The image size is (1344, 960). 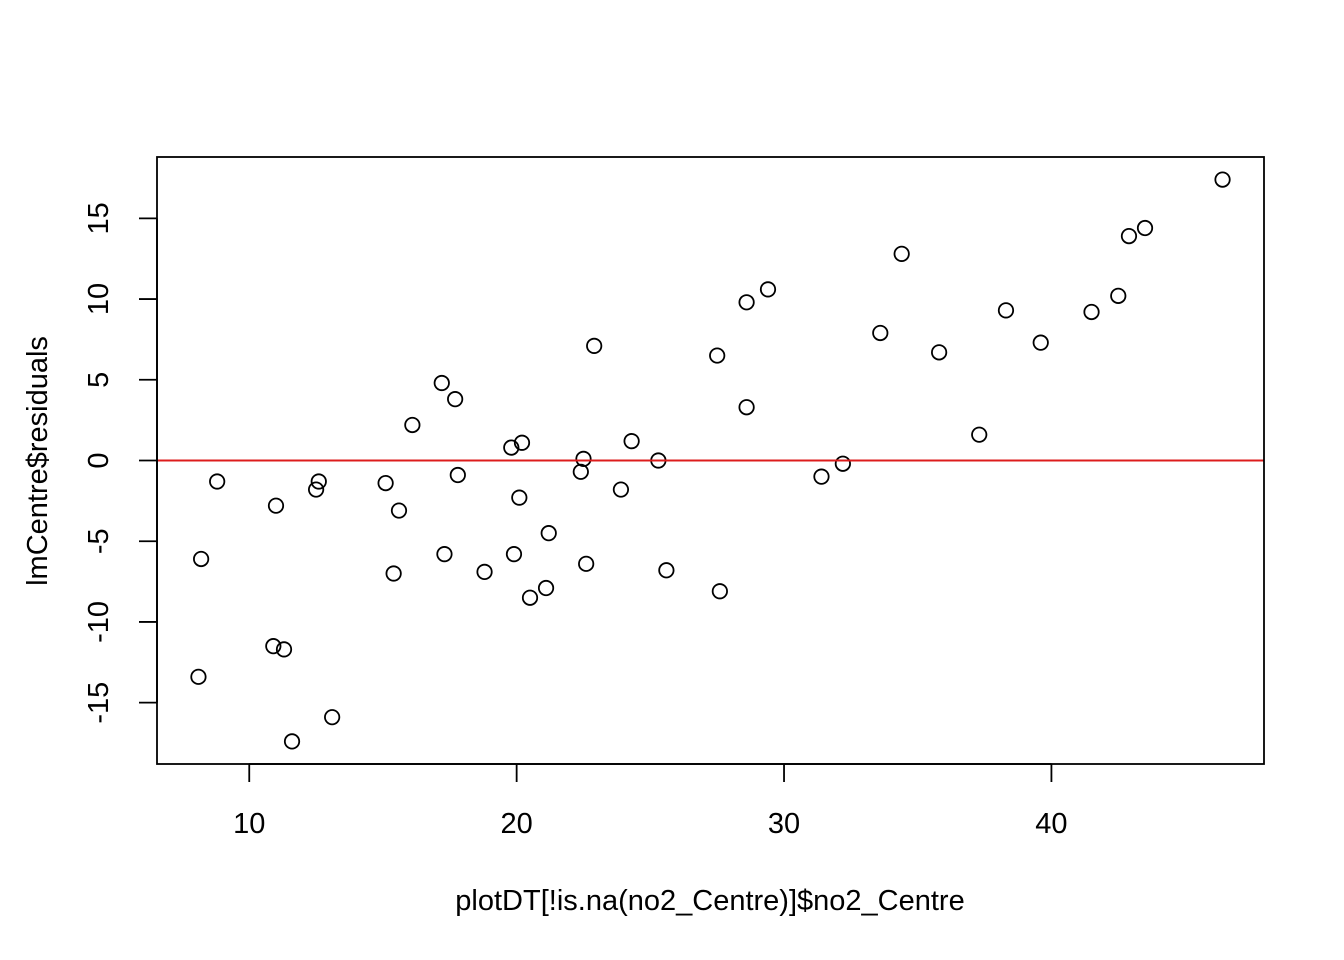 I want to click on x-tick-label-10: 10, so click(x=249, y=824).